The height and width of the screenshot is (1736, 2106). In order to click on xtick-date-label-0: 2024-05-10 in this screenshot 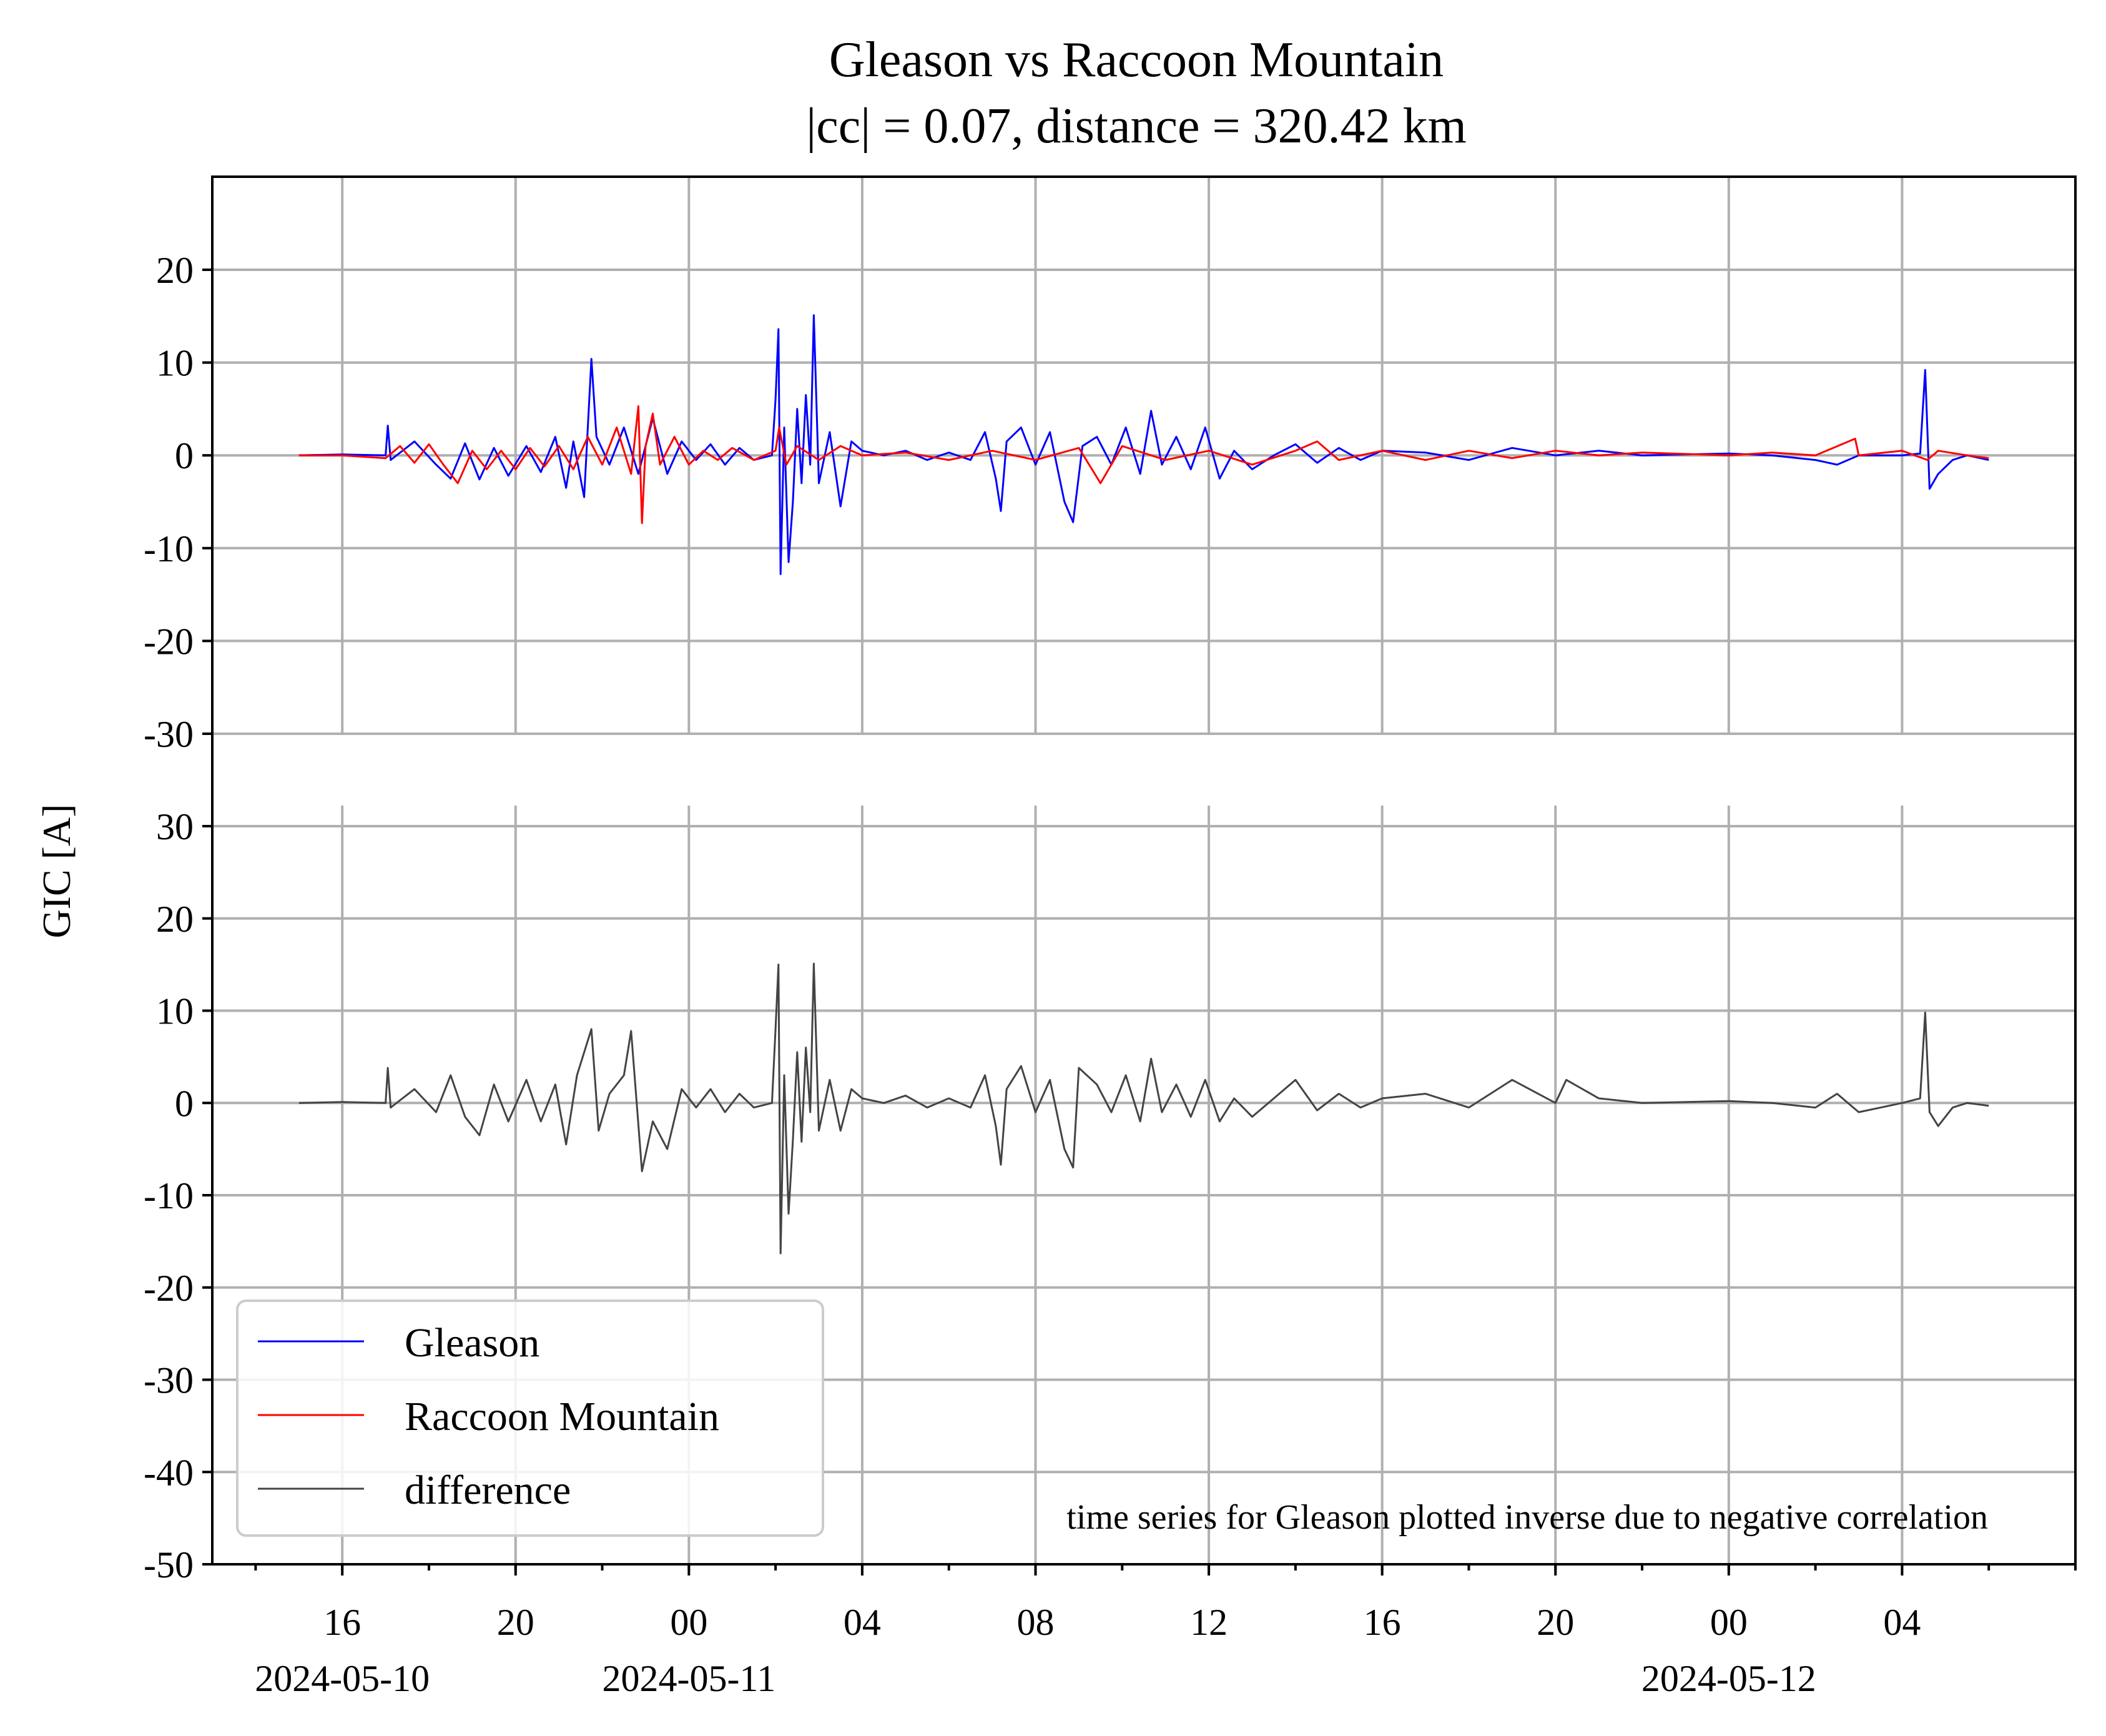, I will do `click(342, 1678)`.